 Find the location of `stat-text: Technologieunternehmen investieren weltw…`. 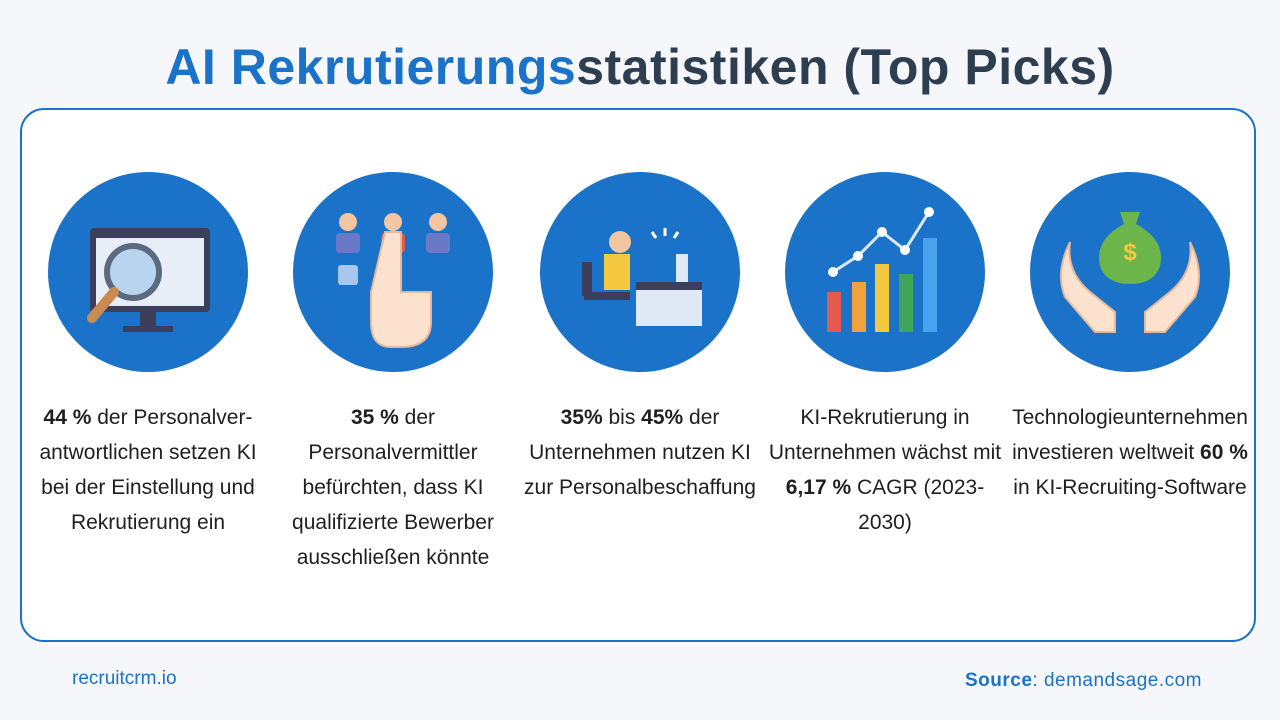

stat-text: Technologieunternehmen investieren weltw… is located at coordinates (1130, 452).